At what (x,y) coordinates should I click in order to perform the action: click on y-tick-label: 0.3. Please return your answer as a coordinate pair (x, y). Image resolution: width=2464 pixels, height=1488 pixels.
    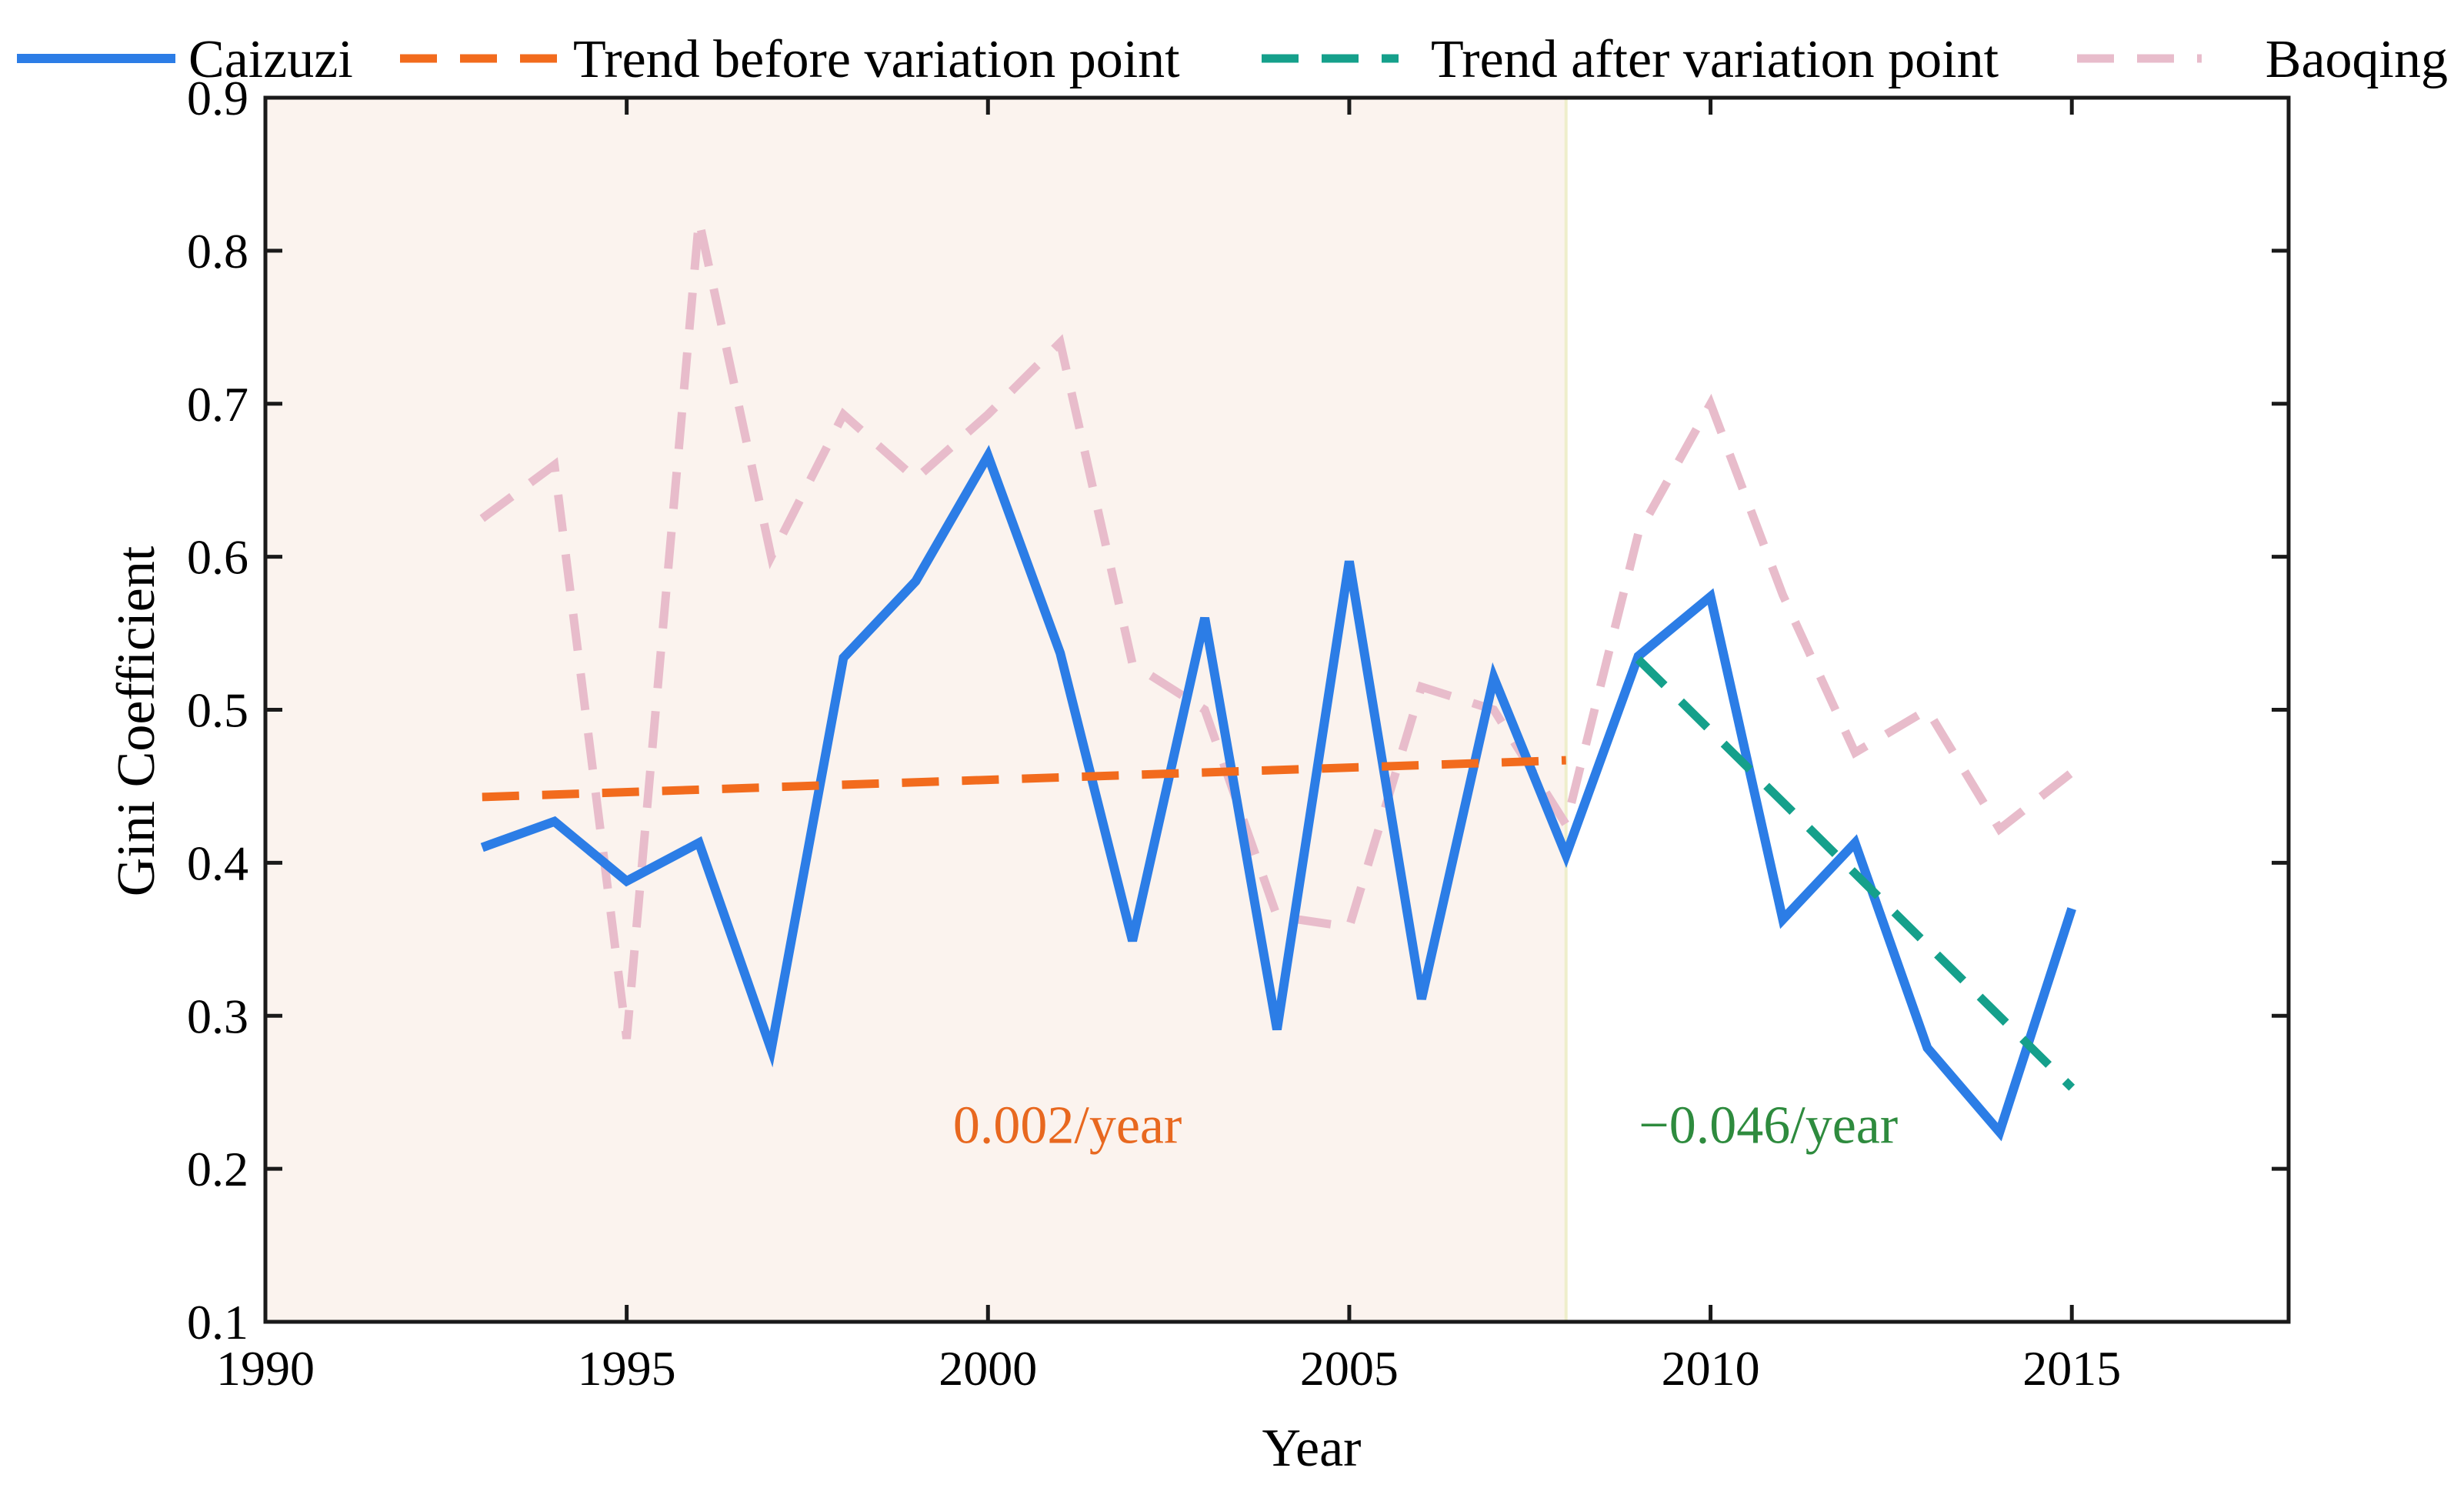
    Looking at the image, I should click on (217, 1016).